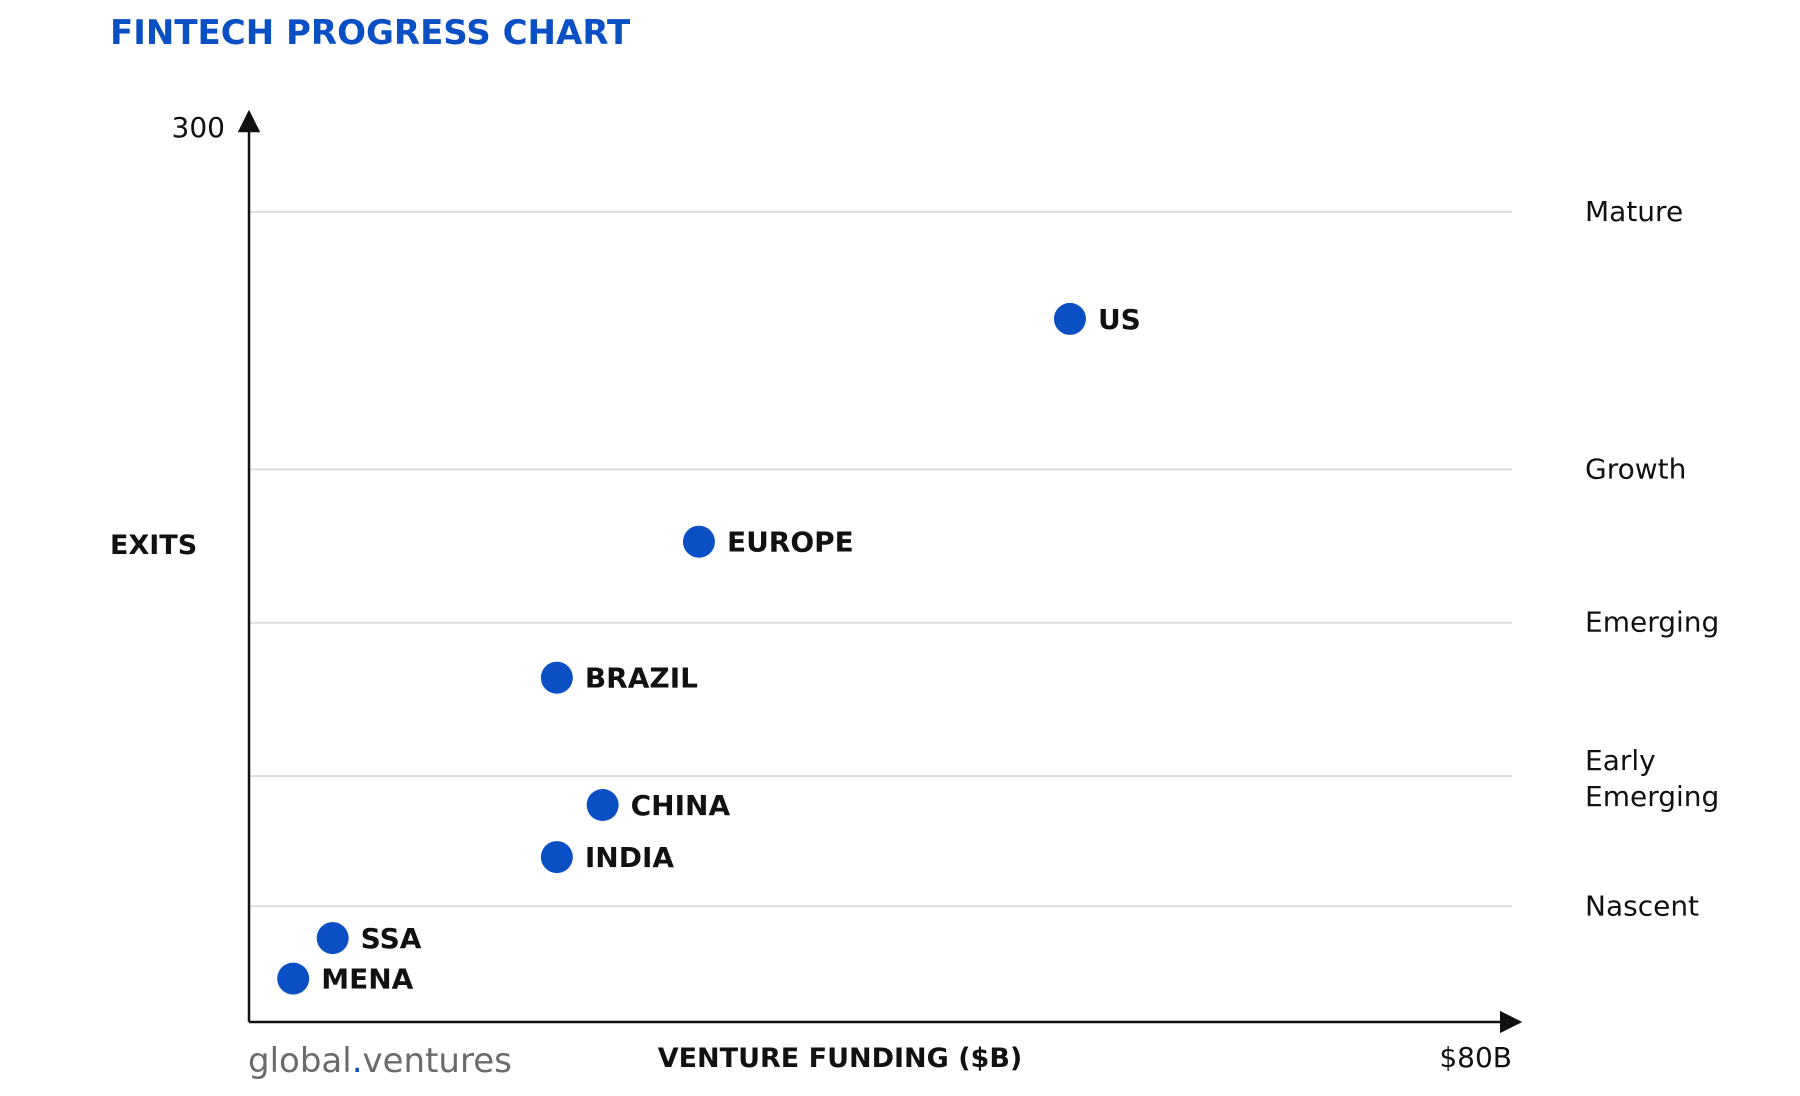  Describe the element at coordinates (1634, 211) in the screenshot. I see `stage-label: Mature` at that location.